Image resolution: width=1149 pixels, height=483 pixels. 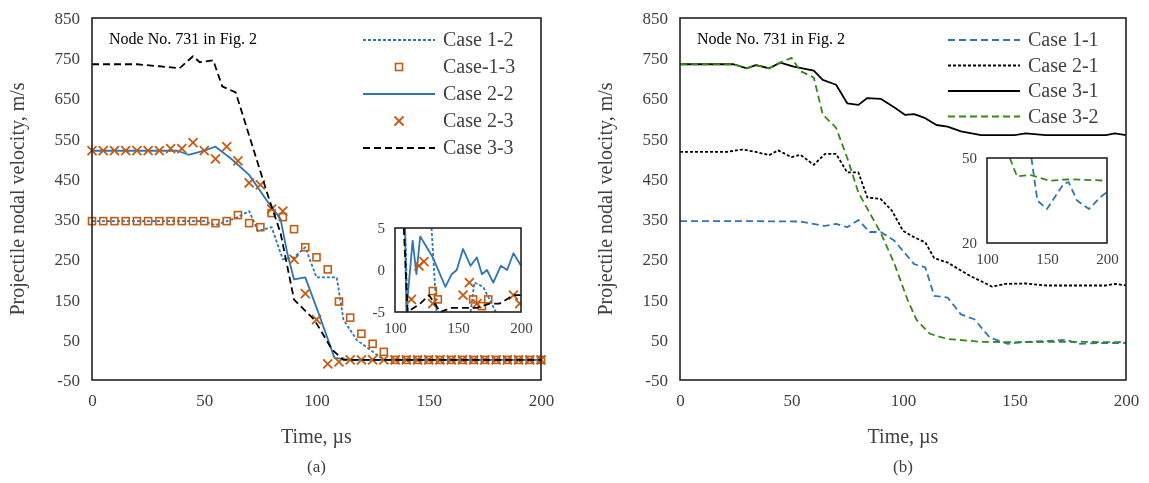 I want to click on y-tick-label: 0, so click(x=381, y=270).